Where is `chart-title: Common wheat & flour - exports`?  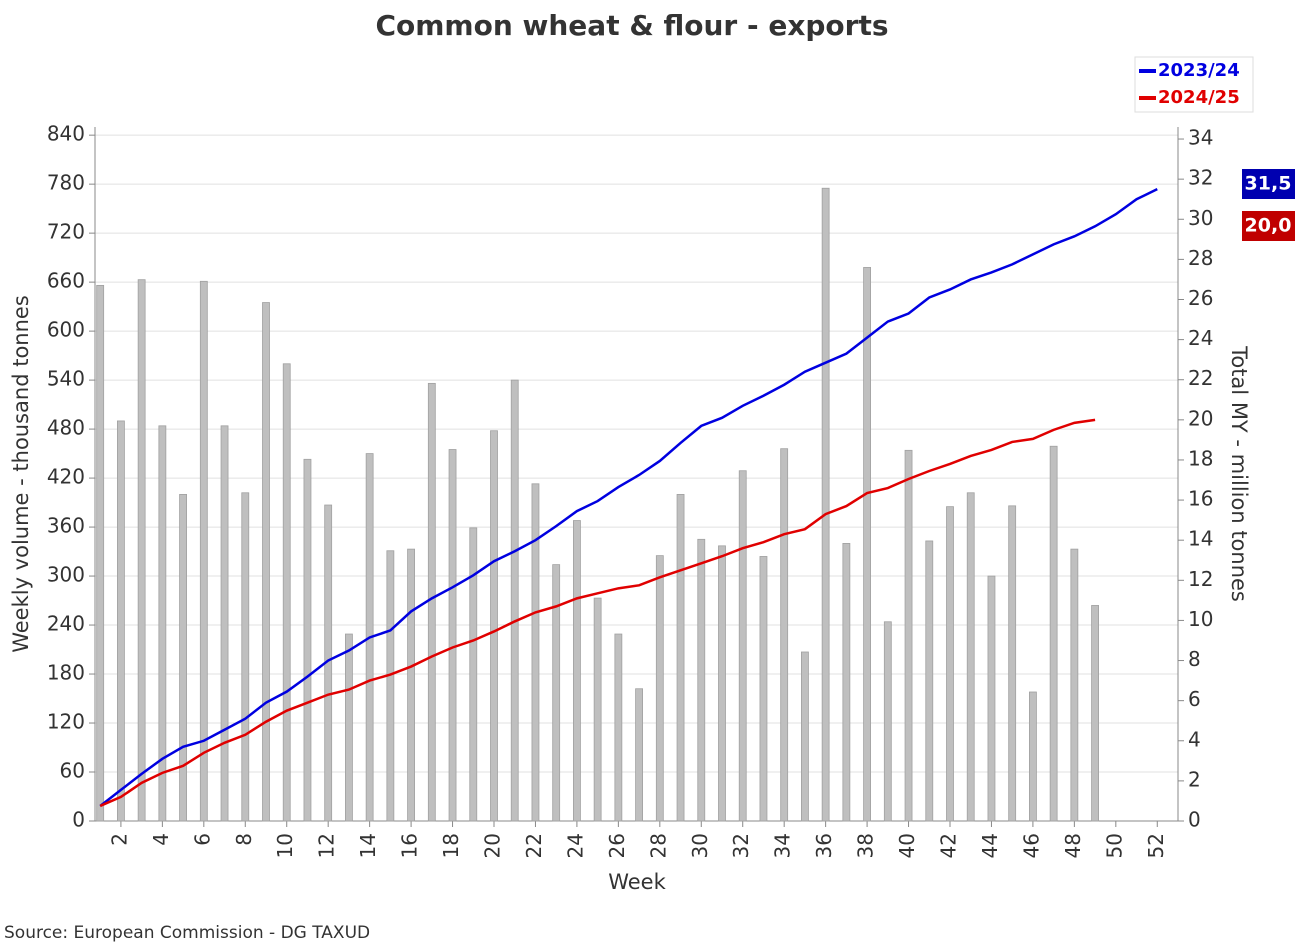
chart-title: Common wheat & flour - exports is located at coordinates (631, 25).